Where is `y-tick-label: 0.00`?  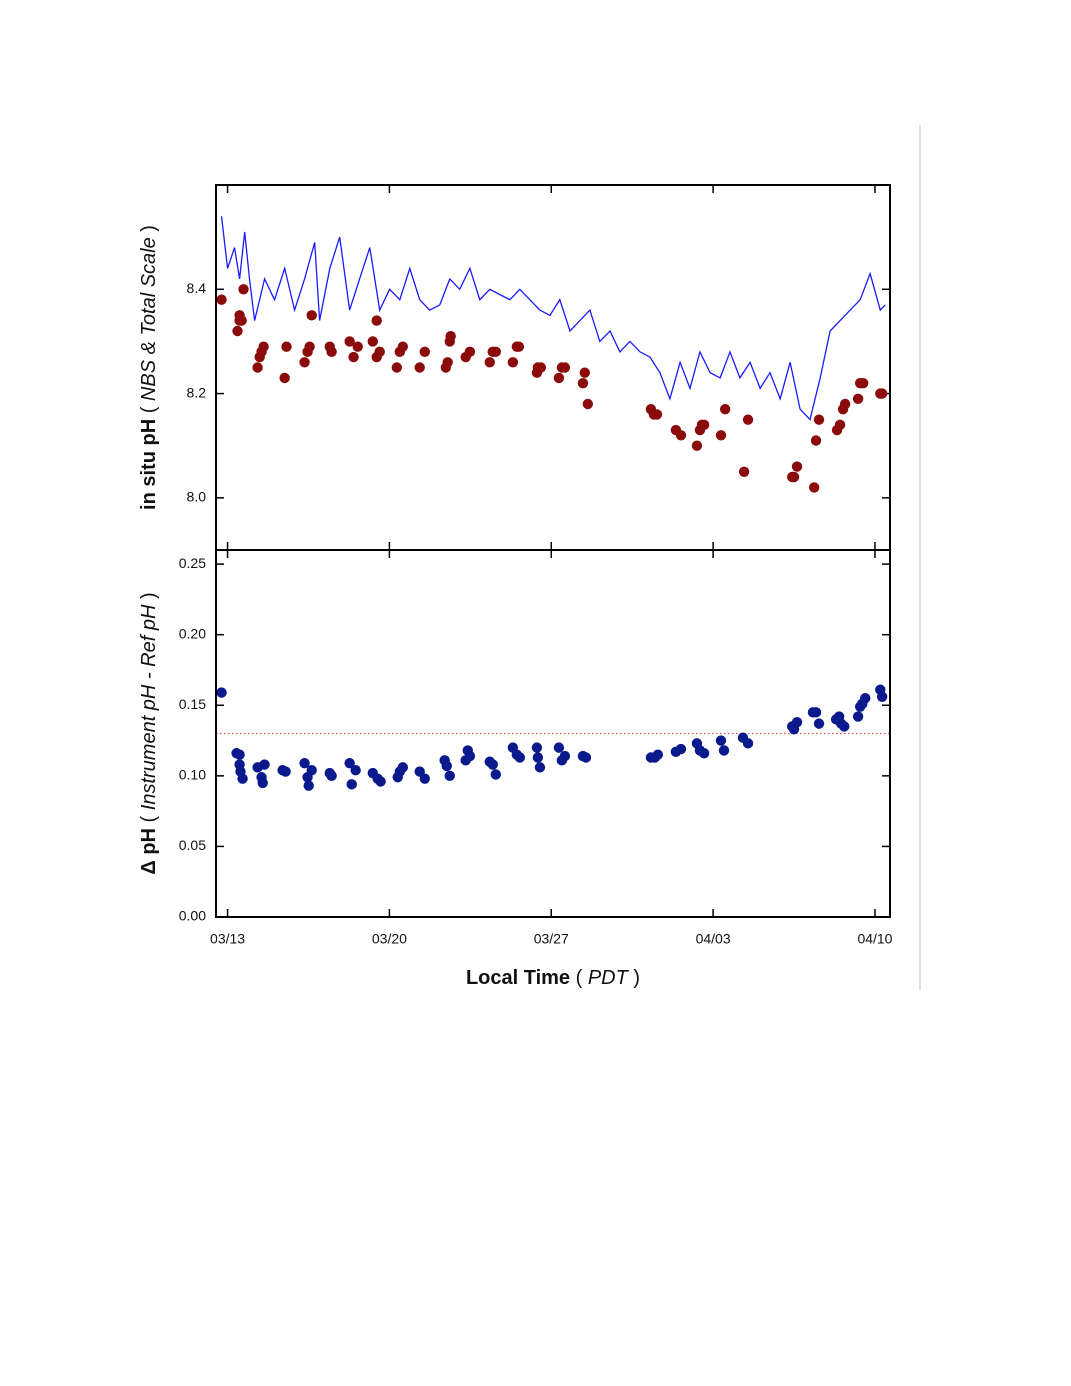 y-tick-label: 0.00 is located at coordinates (192, 916).